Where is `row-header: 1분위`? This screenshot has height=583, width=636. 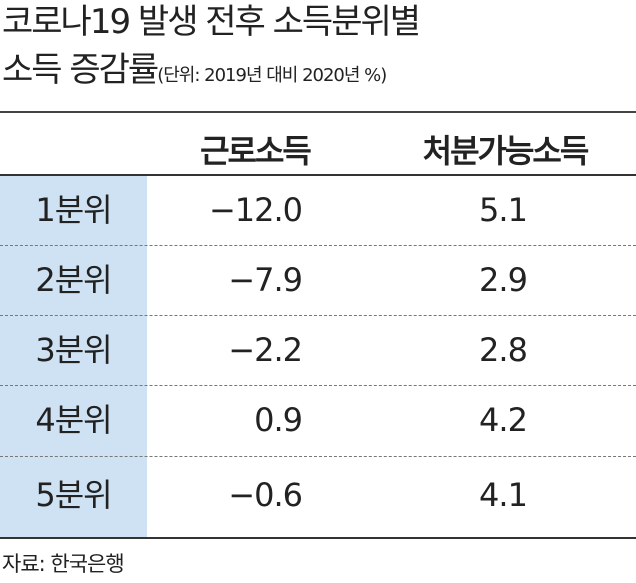 row-header: 1분위 is located at coordinates (73, 210).